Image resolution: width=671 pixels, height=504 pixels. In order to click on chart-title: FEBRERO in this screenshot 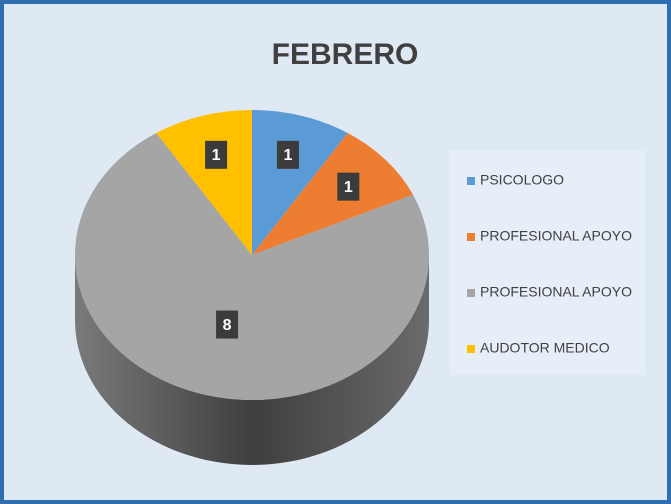, I will do `click(345, 54)`.